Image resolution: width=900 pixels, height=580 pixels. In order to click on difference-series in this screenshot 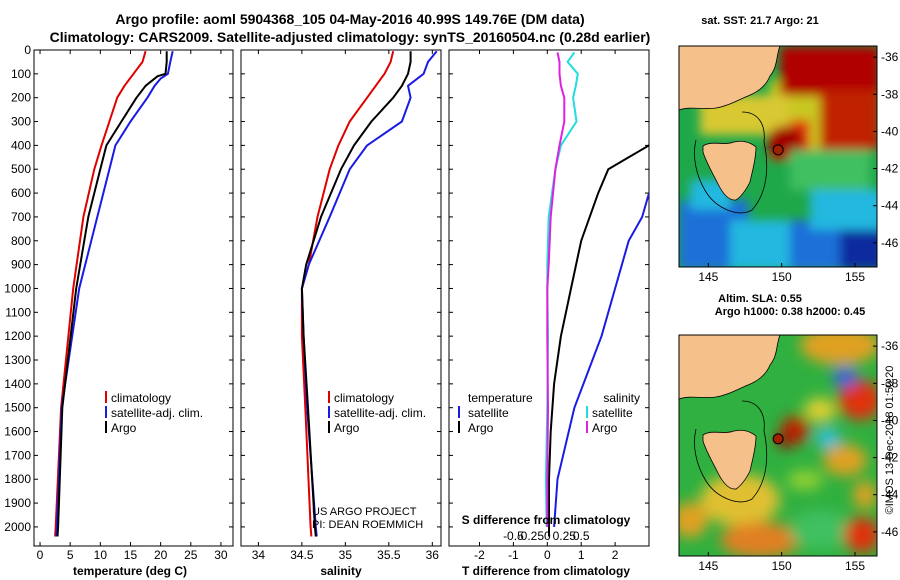, I will do `click(596, 294)`.